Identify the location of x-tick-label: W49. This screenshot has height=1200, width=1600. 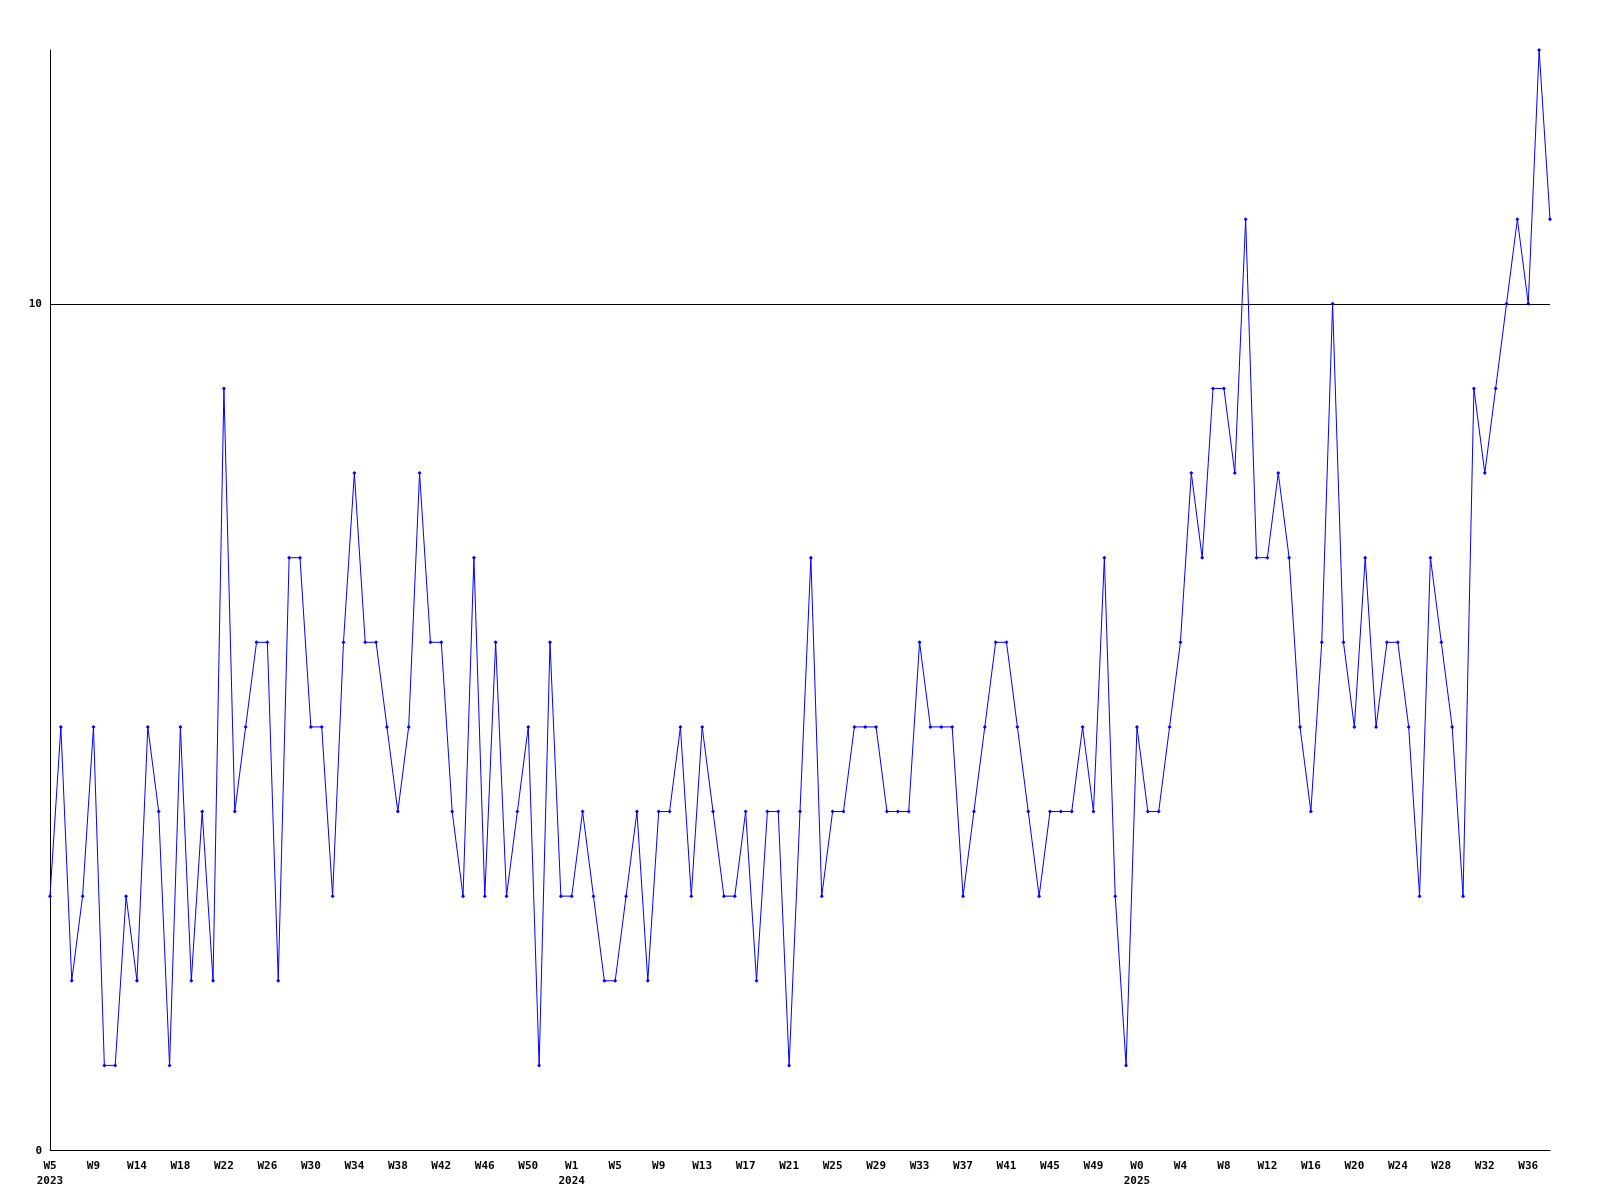
(1093, 1165).